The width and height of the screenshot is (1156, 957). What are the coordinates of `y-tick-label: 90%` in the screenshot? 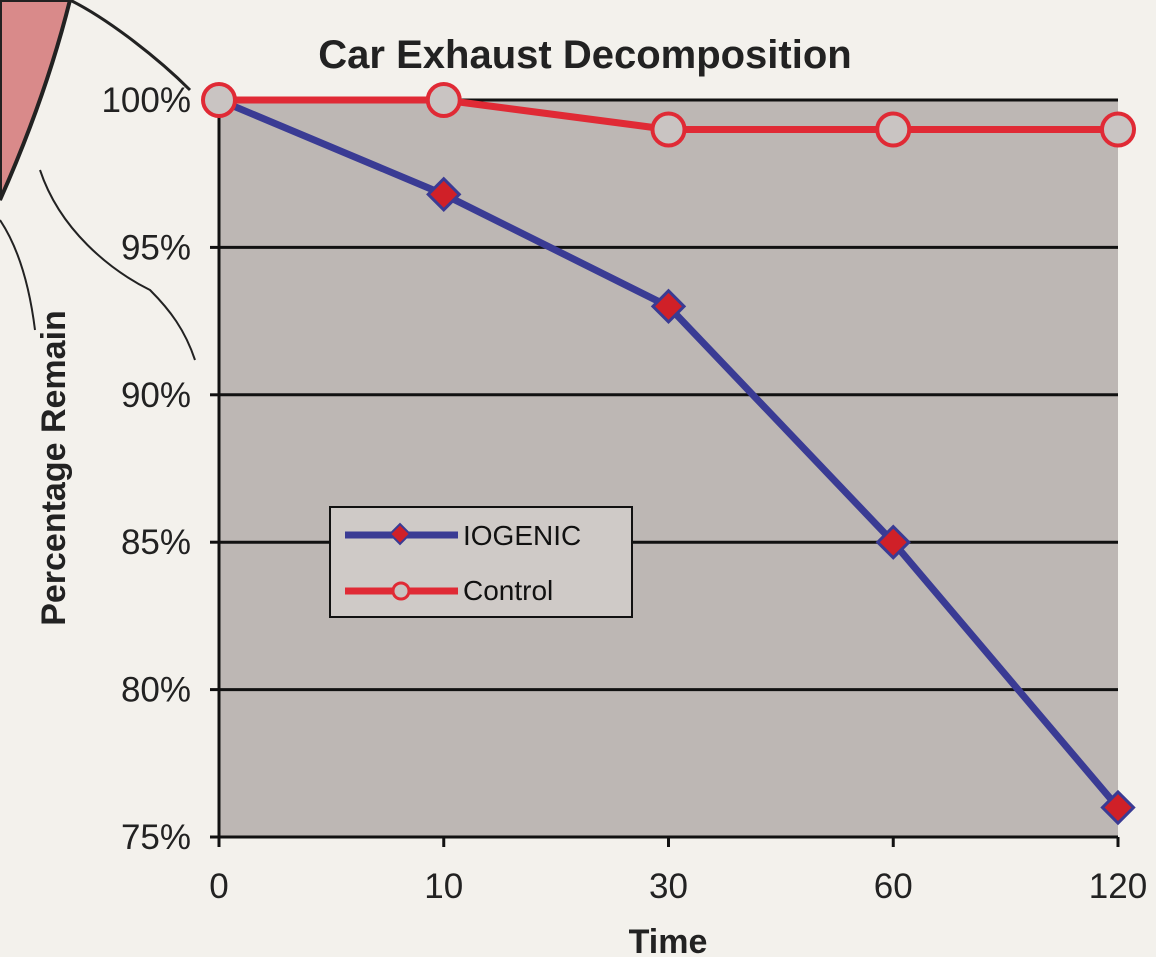 It's located at (156, 395).